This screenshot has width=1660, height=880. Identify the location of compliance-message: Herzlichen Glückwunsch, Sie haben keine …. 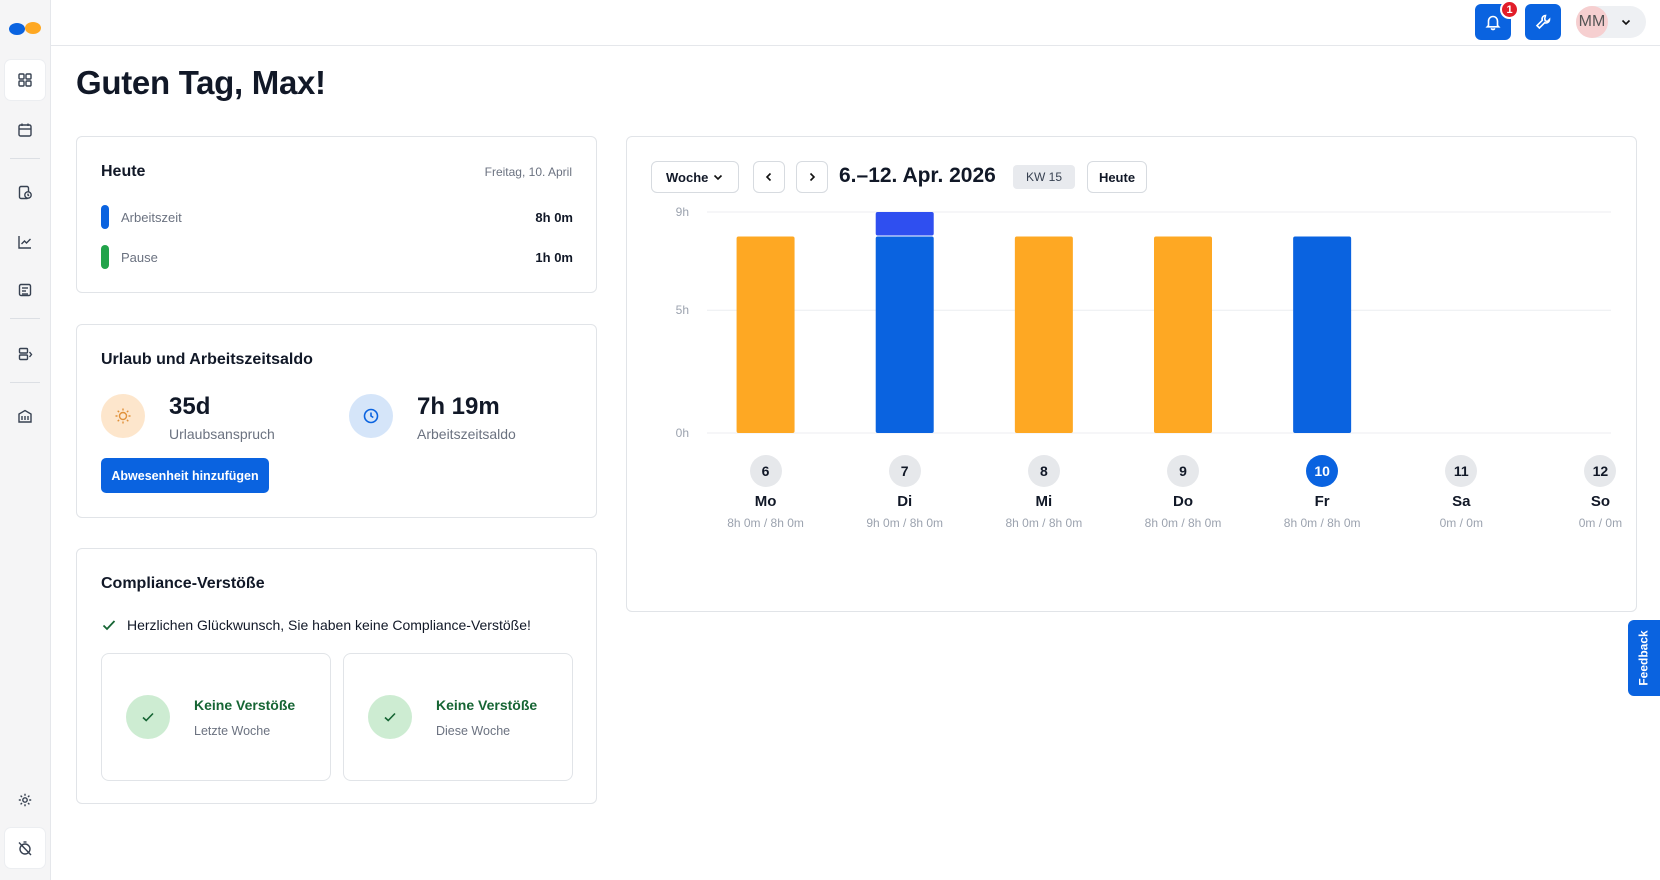
(316, 625).